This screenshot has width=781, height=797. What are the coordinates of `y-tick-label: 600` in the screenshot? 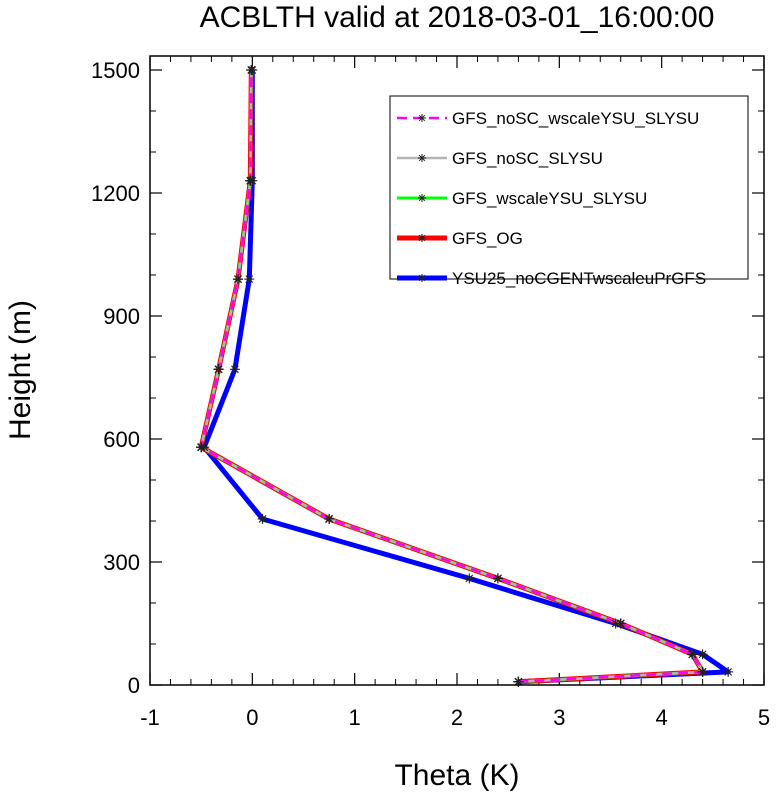 It's located at (121, 439).